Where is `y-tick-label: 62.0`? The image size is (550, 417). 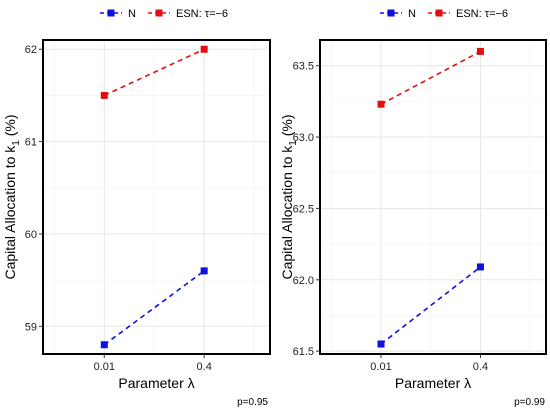 y-tick-label: 62.0 is located at coordinates (303, 281).